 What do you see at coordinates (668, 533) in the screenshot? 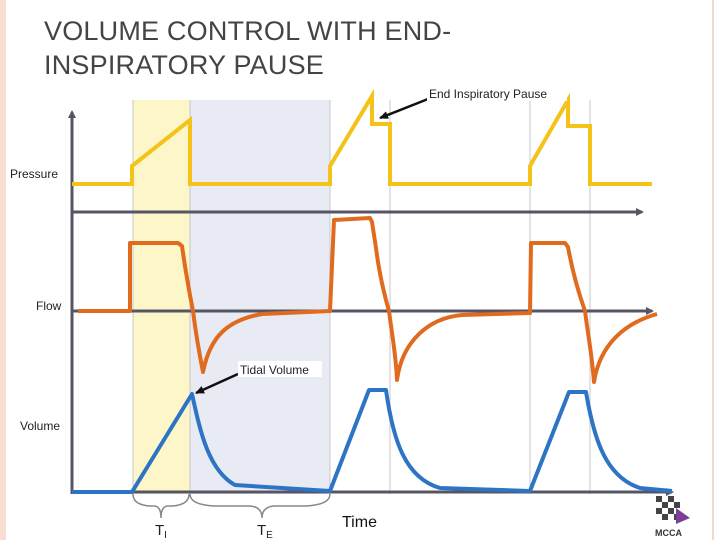
I see `logo-text: MCCA` at bounding box center [668, 533].